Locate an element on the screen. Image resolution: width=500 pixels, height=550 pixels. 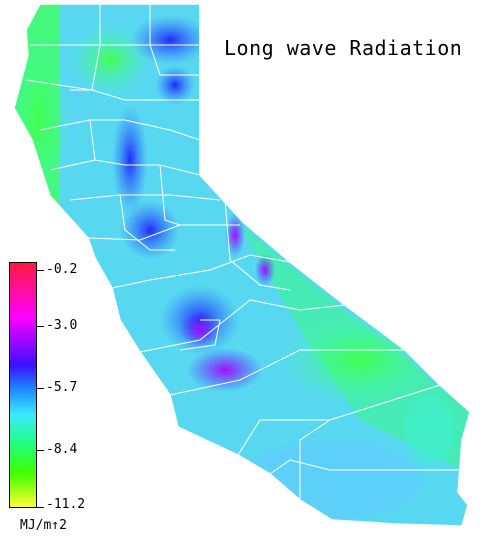
colorbar-label-3: -5.7 is located at coordinates (62, 387).